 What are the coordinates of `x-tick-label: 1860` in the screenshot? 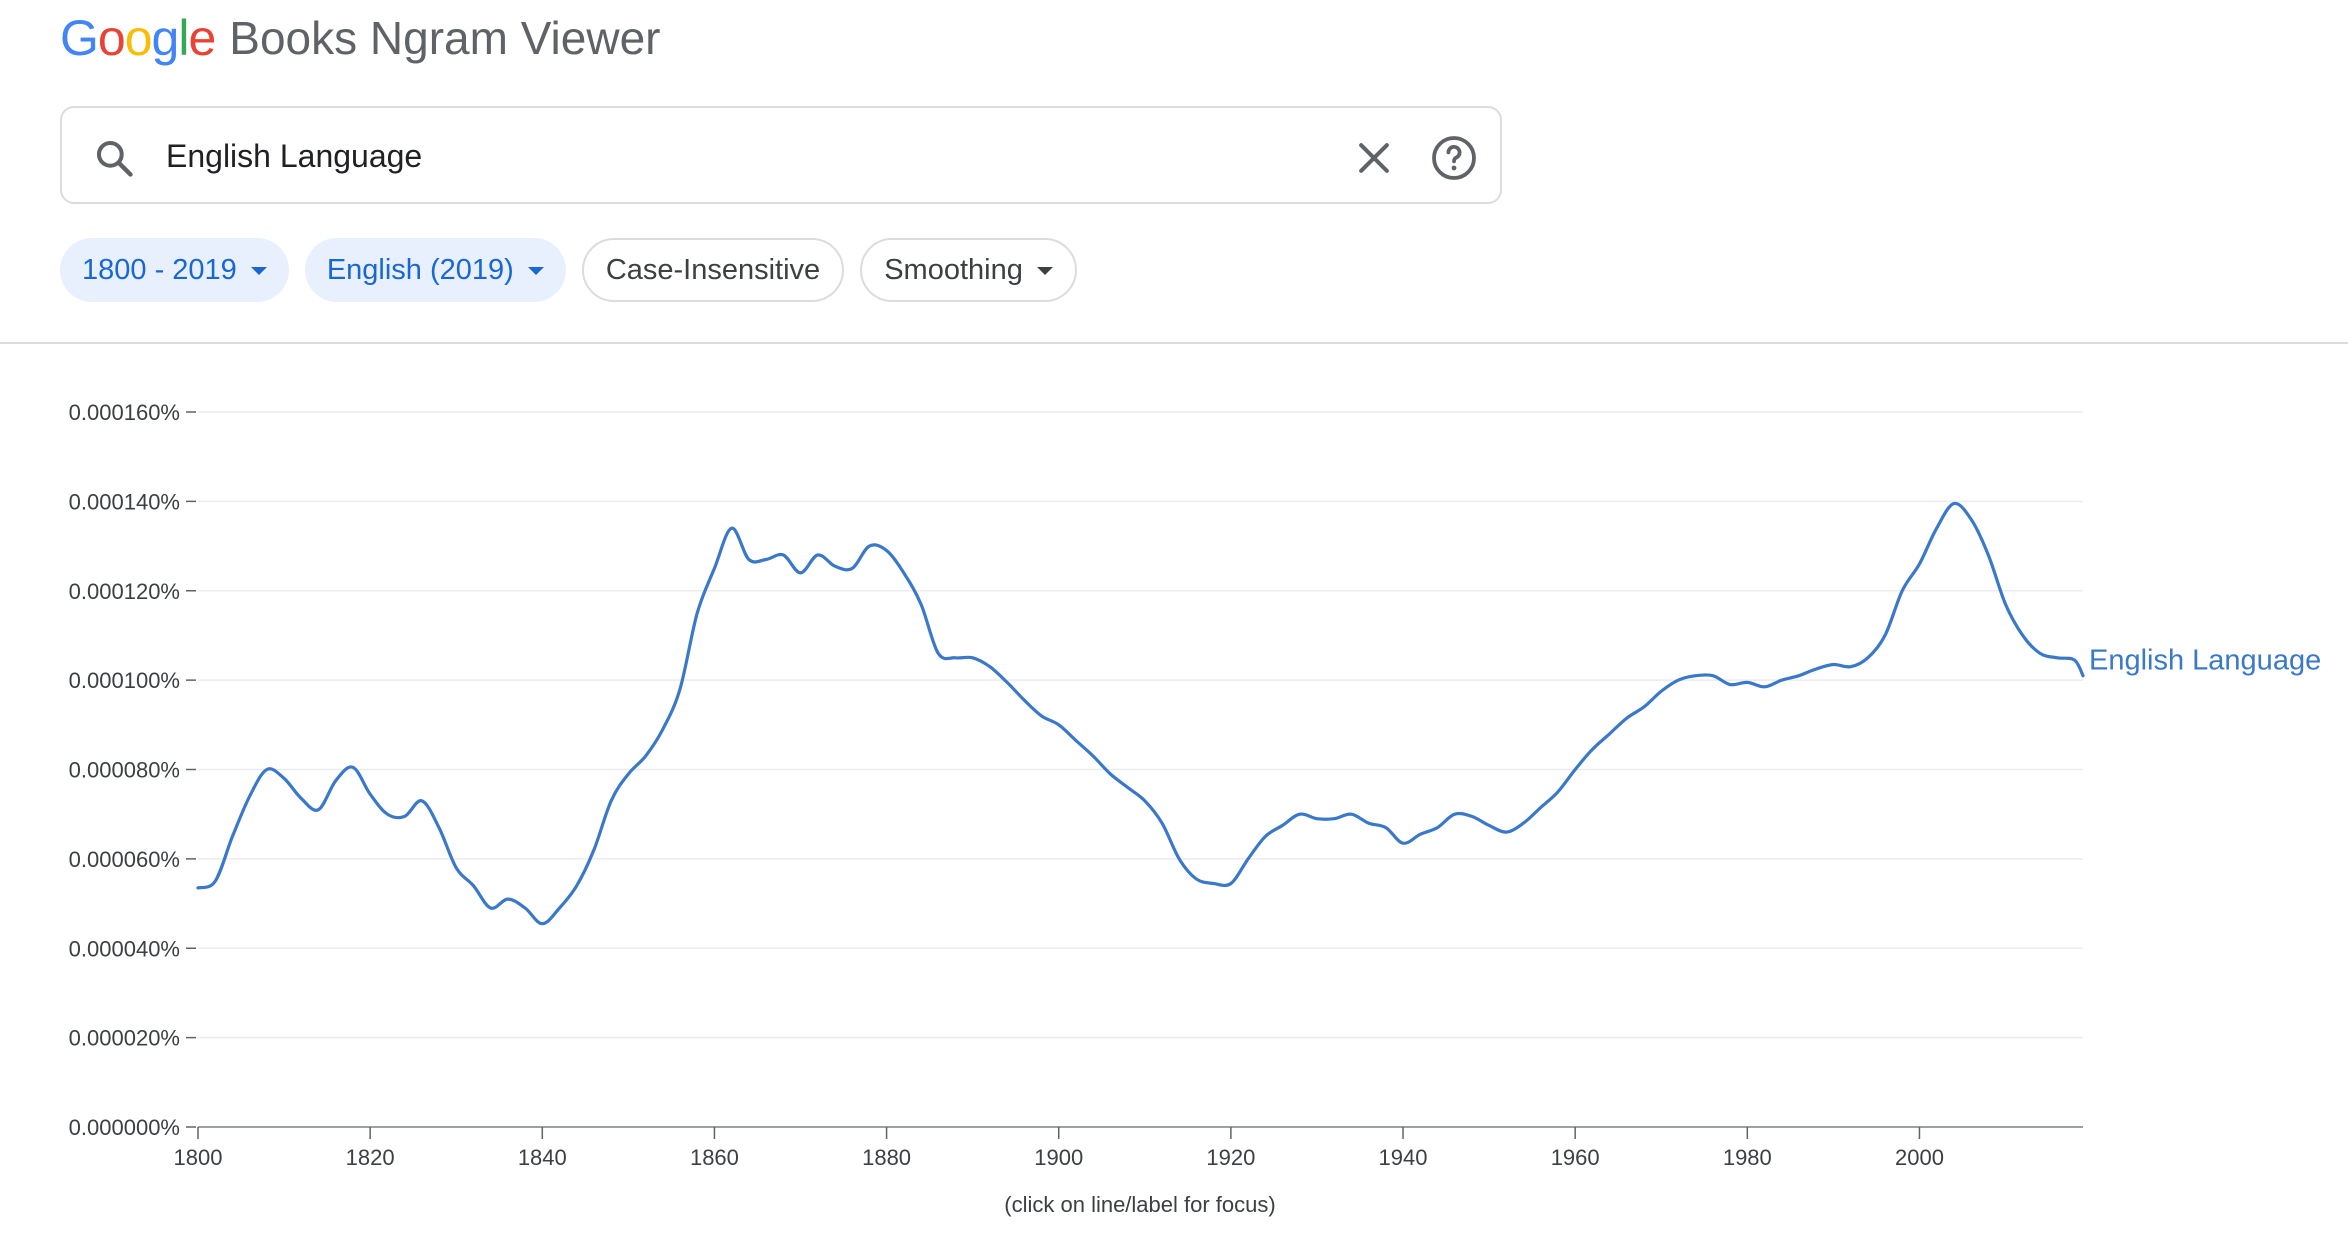 It's located at (714, 1157).